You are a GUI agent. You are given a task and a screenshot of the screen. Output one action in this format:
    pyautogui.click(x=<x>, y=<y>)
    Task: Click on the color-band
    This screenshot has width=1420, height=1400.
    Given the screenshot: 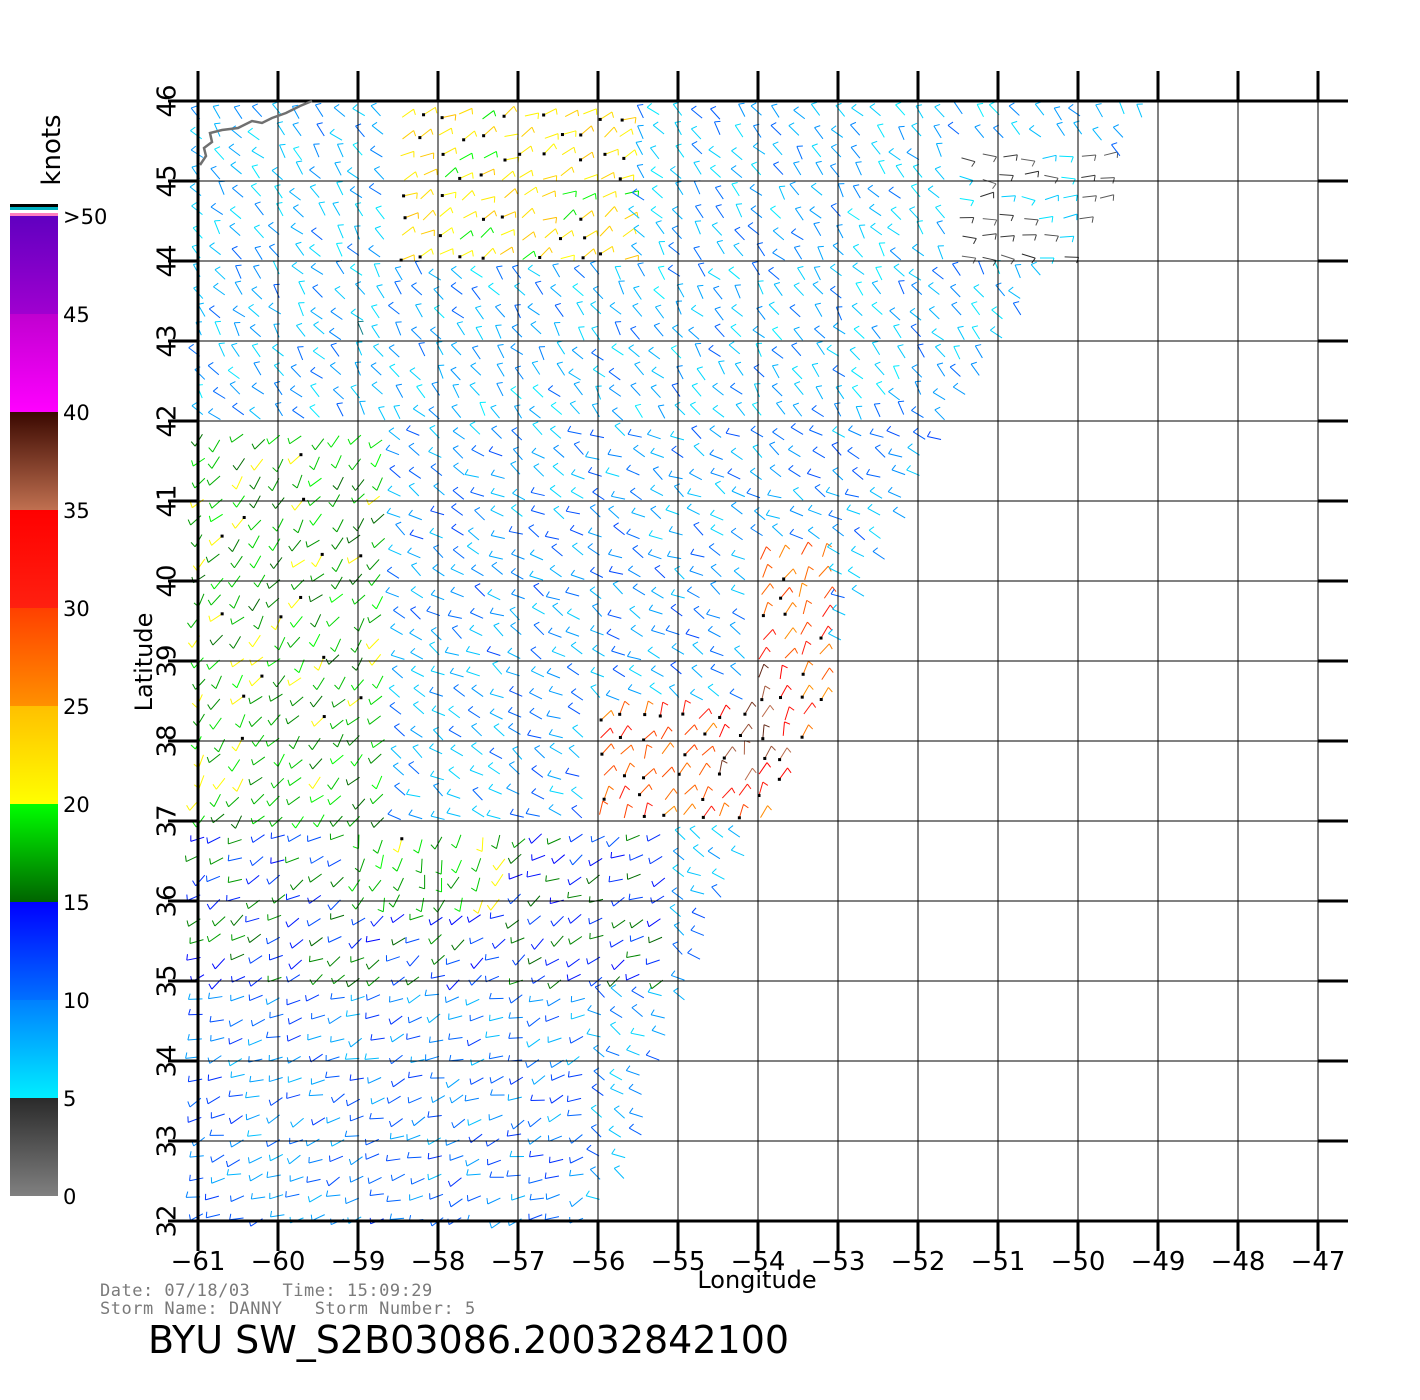 What is the action you would take?
    pyautogui.click(x=34, y=265)
    